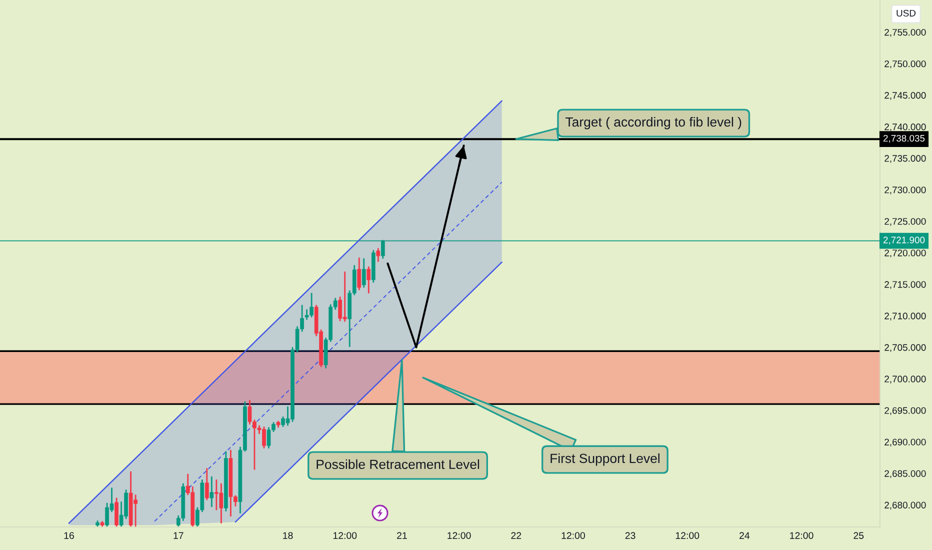  I want to click on y-tick-label: 2,700.000, so click(905, 380).